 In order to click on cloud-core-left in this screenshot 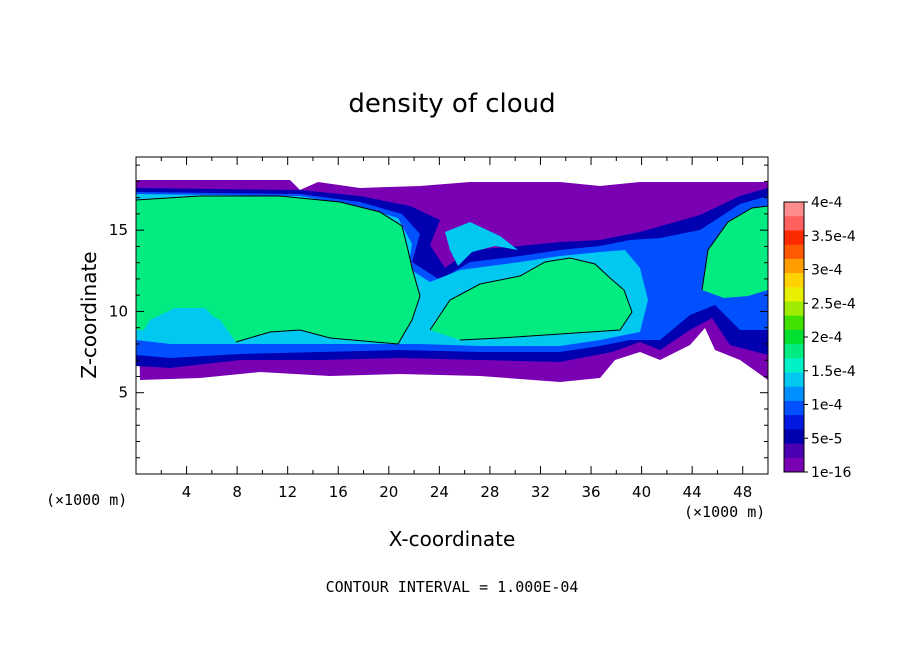, I will do `click(278, 270)`.